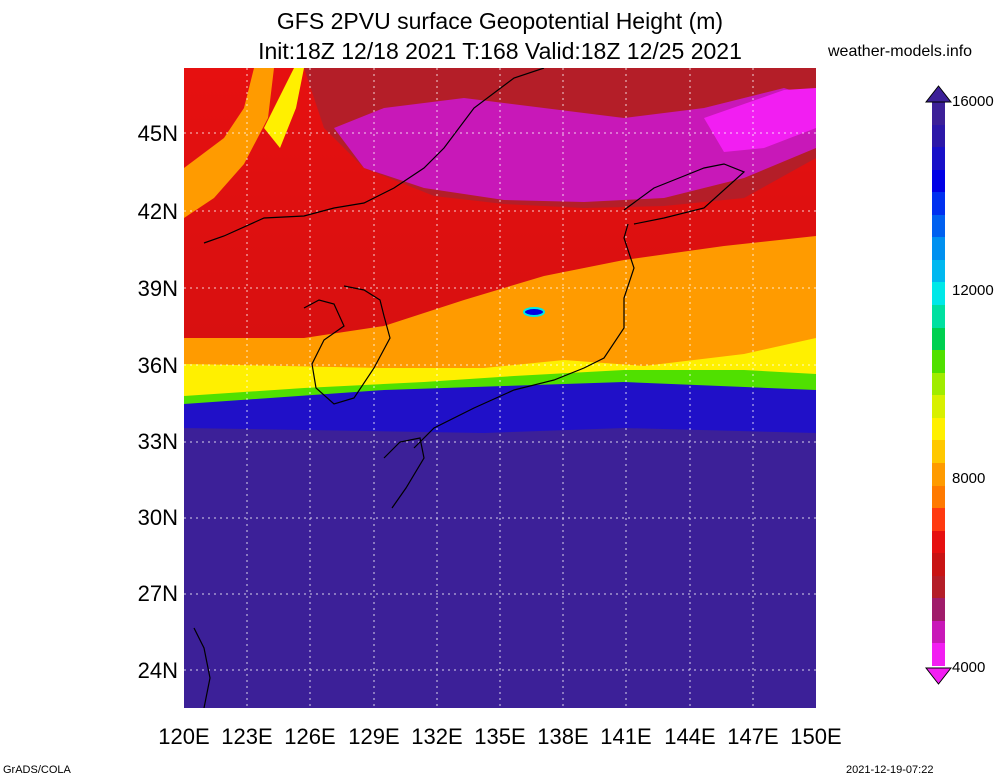  Describe the element at coordinates (969, 478) in the screenshot. I see `colorbar-label-8000: 8000` at that location.